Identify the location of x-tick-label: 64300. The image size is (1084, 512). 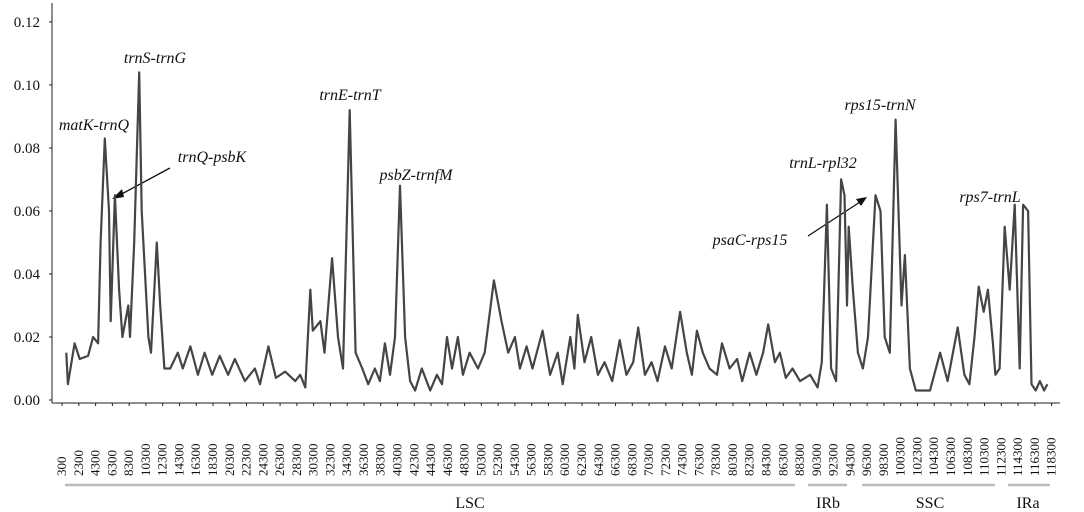
(598, 460).